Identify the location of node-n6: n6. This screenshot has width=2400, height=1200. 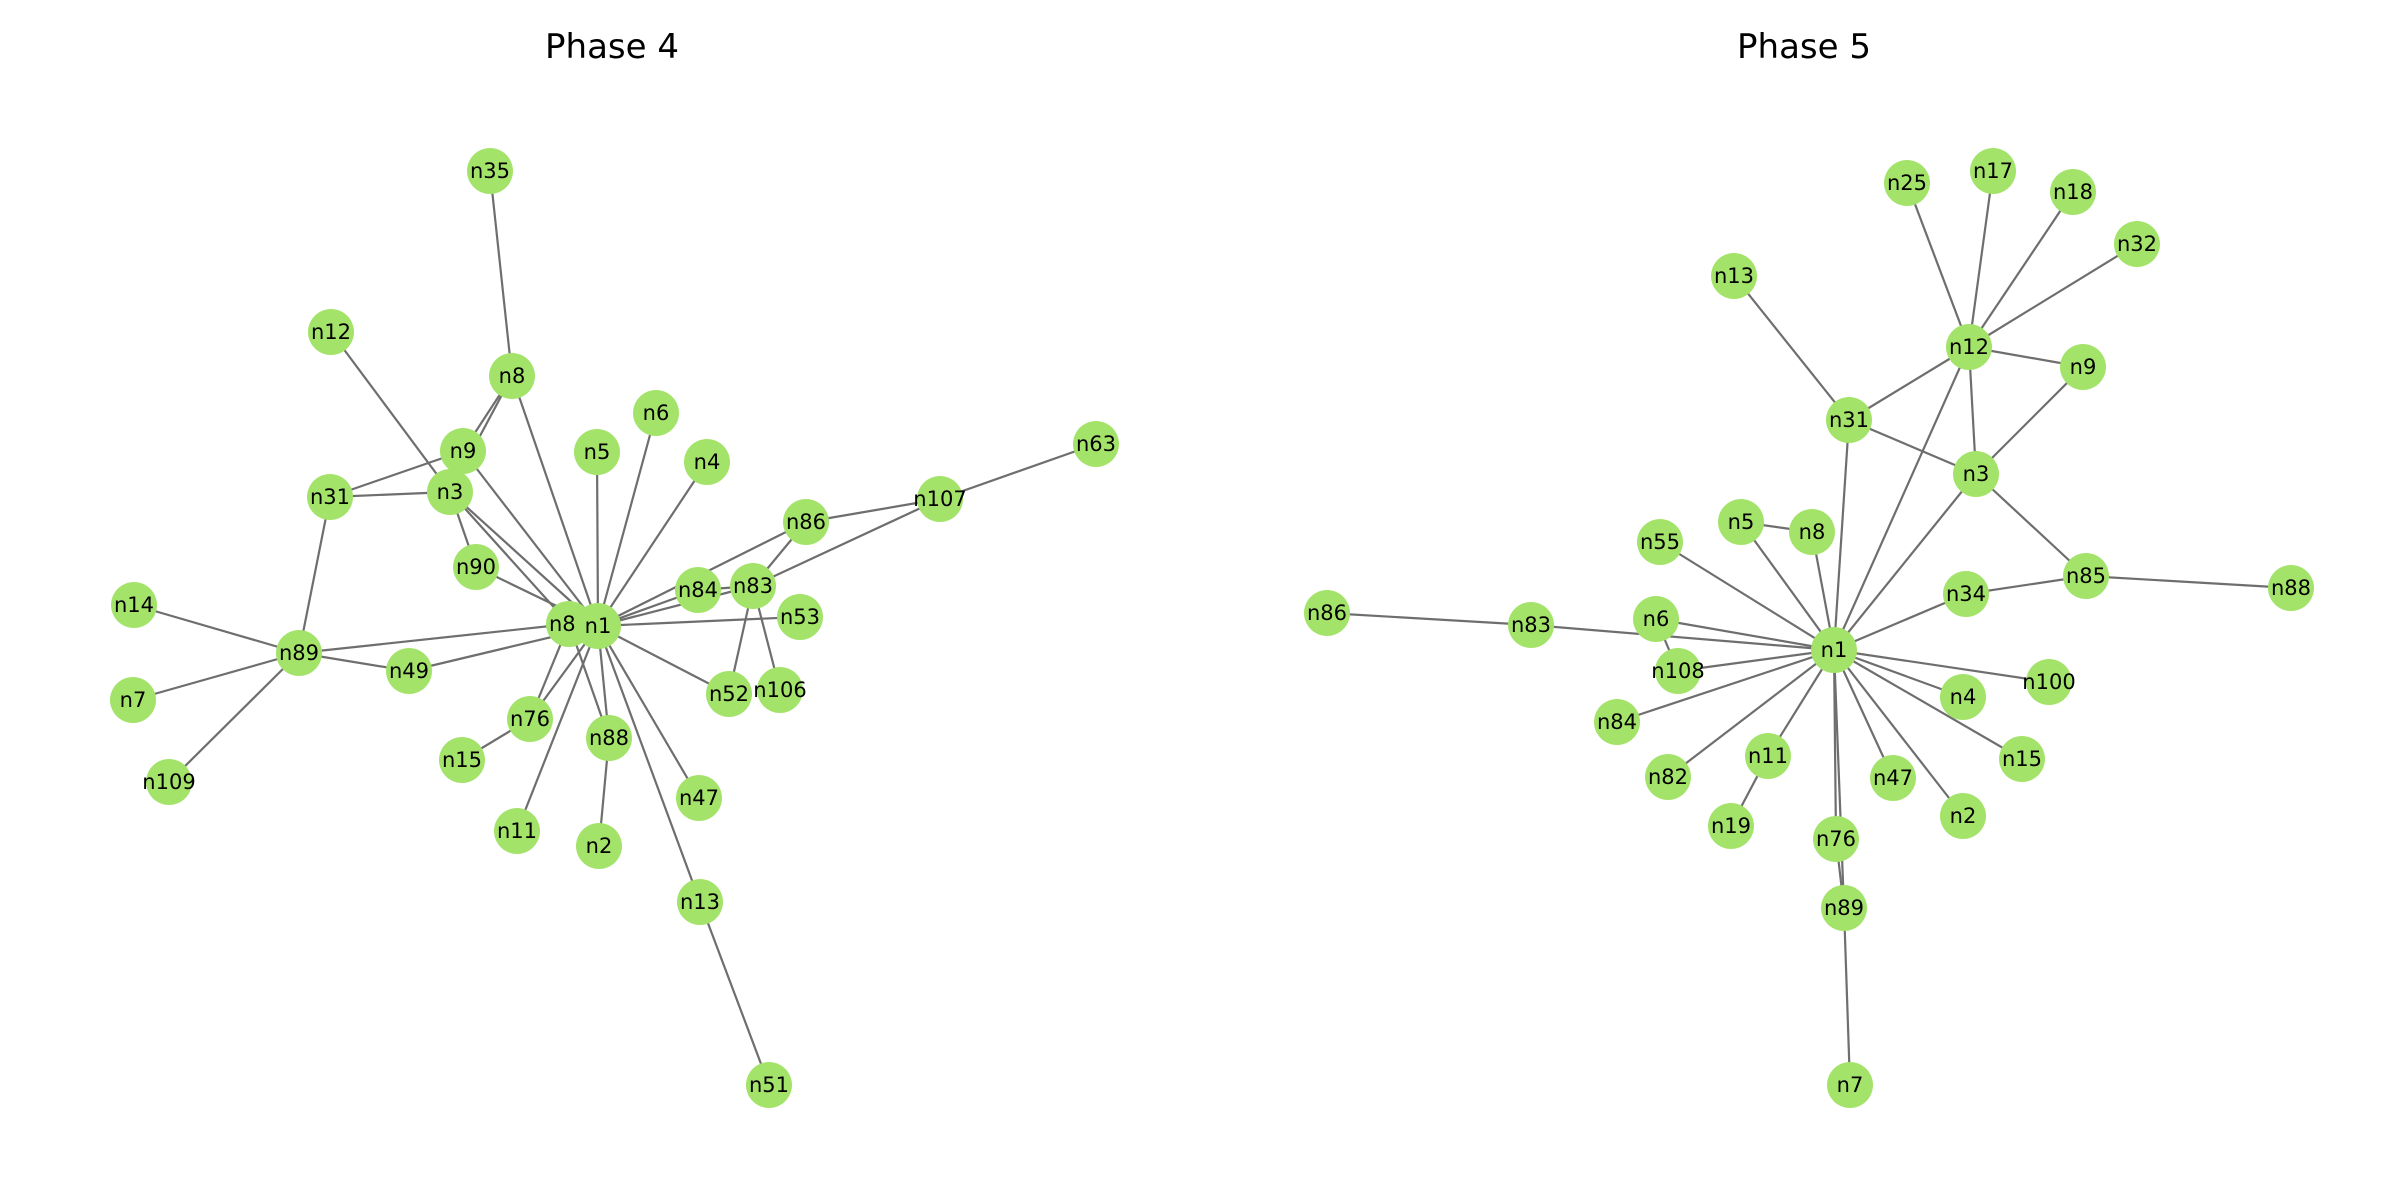
(656, 413).